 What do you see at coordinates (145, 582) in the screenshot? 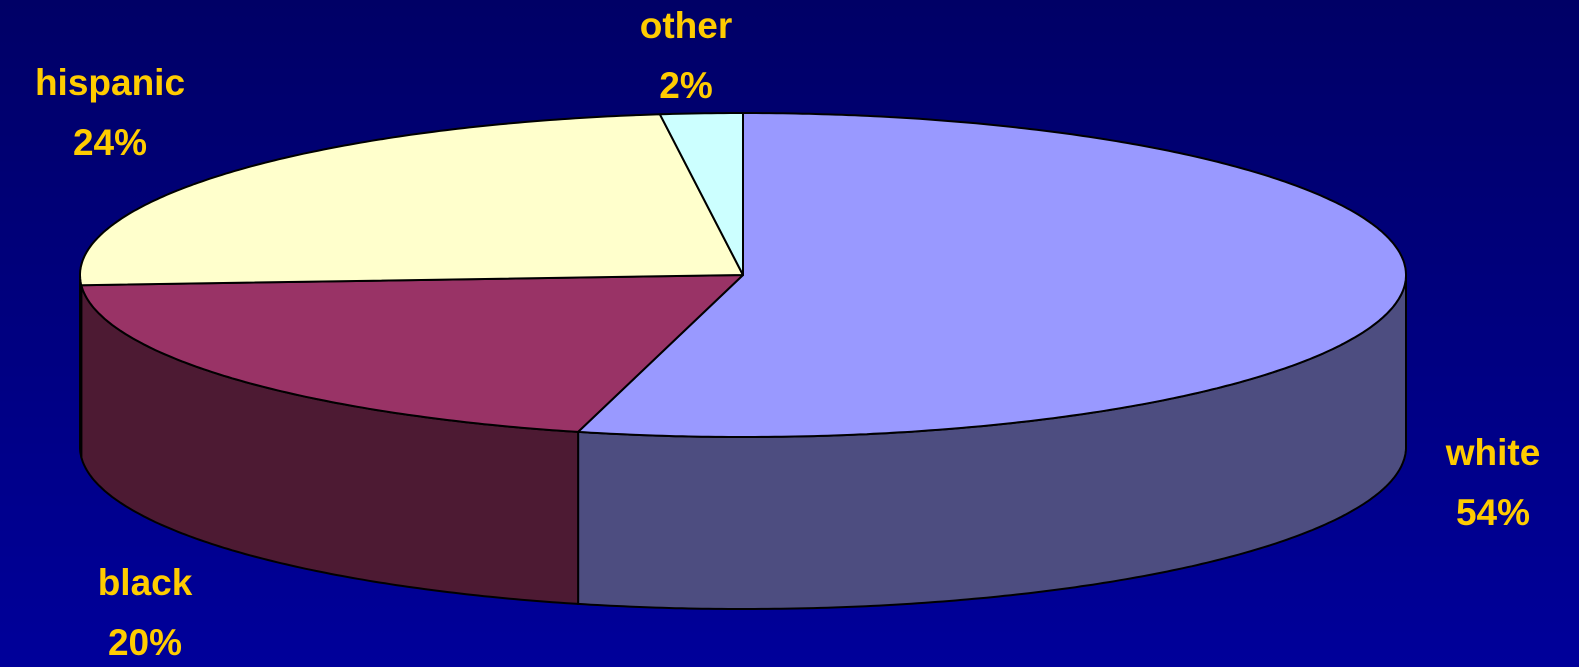
I see `slice-label: black` at bounding box center [145, 582].